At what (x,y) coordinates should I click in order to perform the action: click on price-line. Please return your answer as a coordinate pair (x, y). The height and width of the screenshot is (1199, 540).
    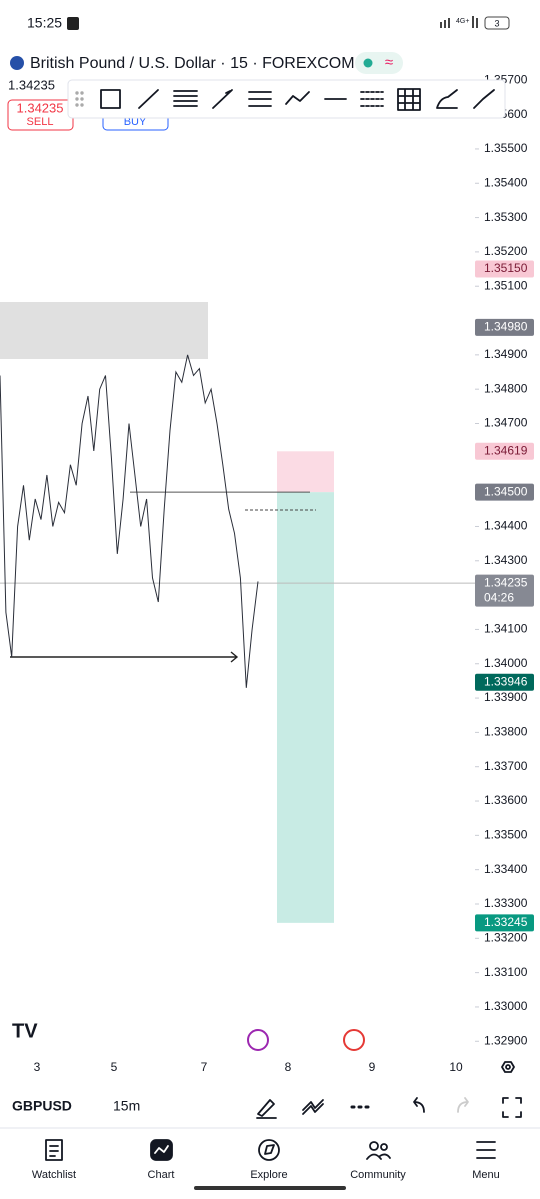
    Looking at the image, I should click on (129, 521).